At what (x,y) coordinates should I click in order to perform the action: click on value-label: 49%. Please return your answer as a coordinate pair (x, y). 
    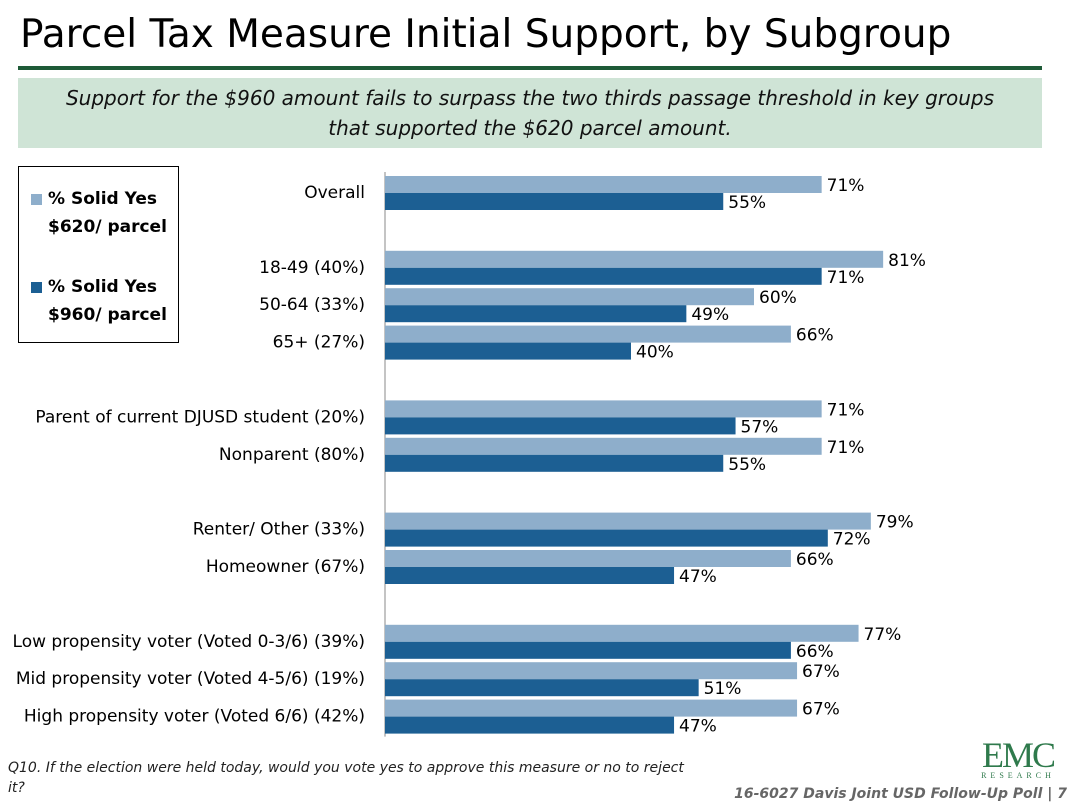
    Looking at the image, I should click on (710, 315).